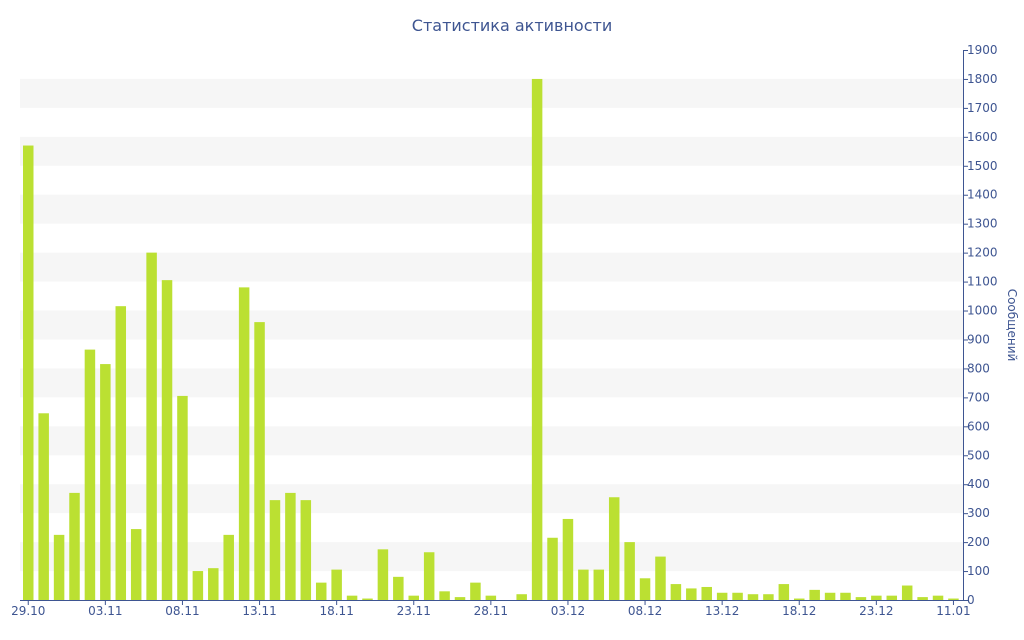  What do you see at coordinates (259, 611) in the screenshot?
I see `x-tick-label: 13.11` at bounding box center [259, 611].